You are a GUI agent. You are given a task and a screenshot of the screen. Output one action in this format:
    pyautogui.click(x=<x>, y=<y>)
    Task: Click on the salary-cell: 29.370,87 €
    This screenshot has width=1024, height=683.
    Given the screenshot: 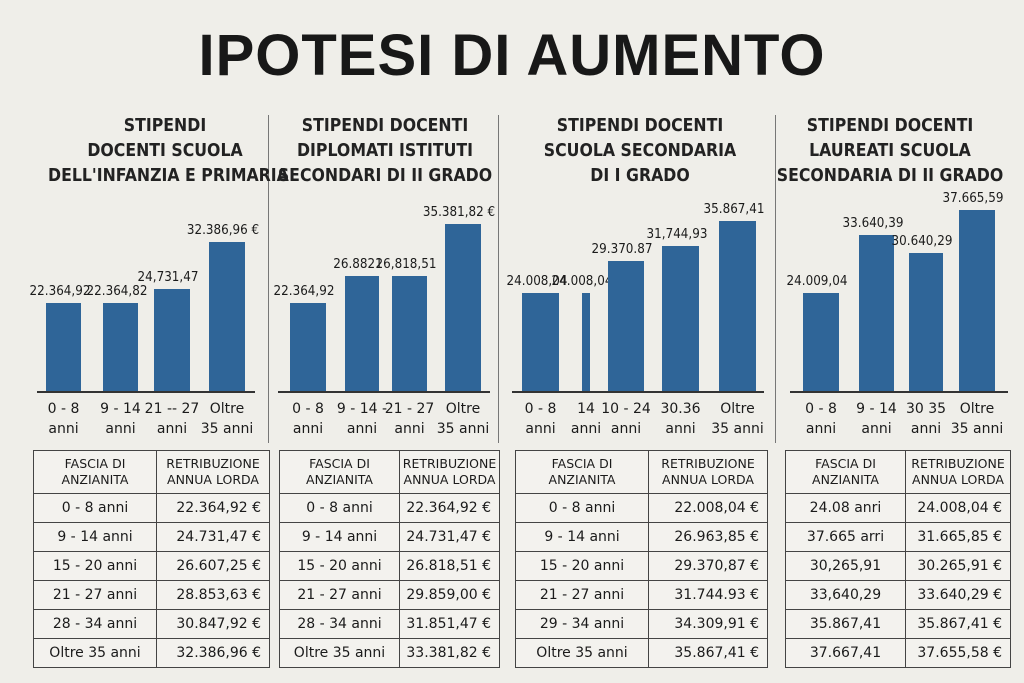 What is the action you would take?
    pyautogui.click(x=708, y=566)
    